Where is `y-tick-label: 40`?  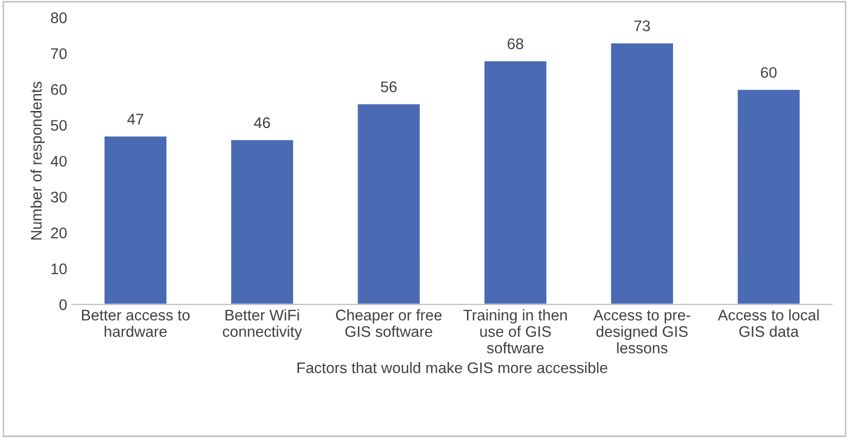 y-tick-label: 40 is located at coordinates (58, 161).